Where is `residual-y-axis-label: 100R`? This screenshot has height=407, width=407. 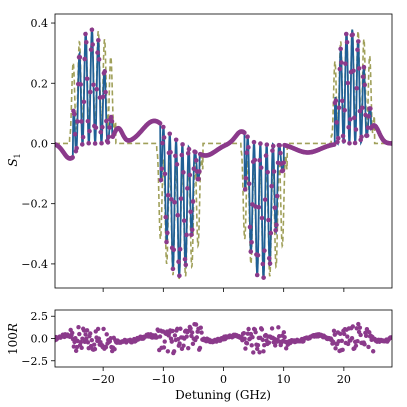
residual-y-axis-label: 100R is located at coordinates (13, 339).